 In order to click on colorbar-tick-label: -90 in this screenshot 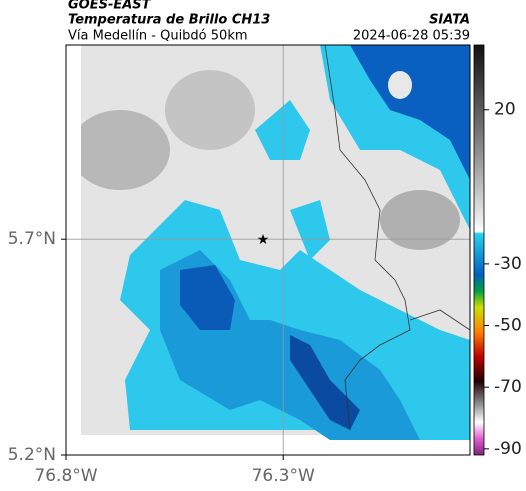, I will do `click(508, 449)`.